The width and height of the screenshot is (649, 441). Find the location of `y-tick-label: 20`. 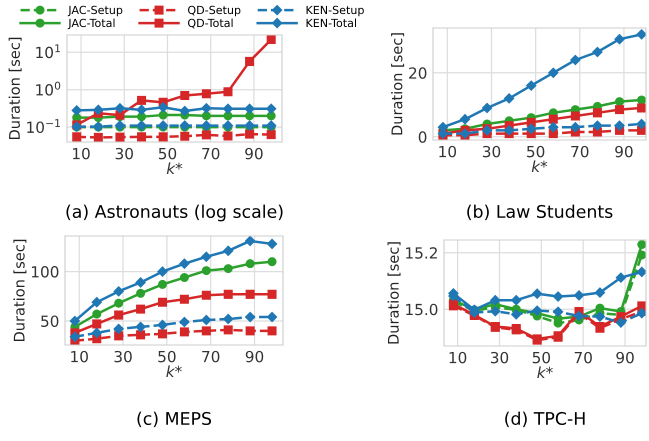

y-tick-label: 20 is located at coordinates (417, 73).